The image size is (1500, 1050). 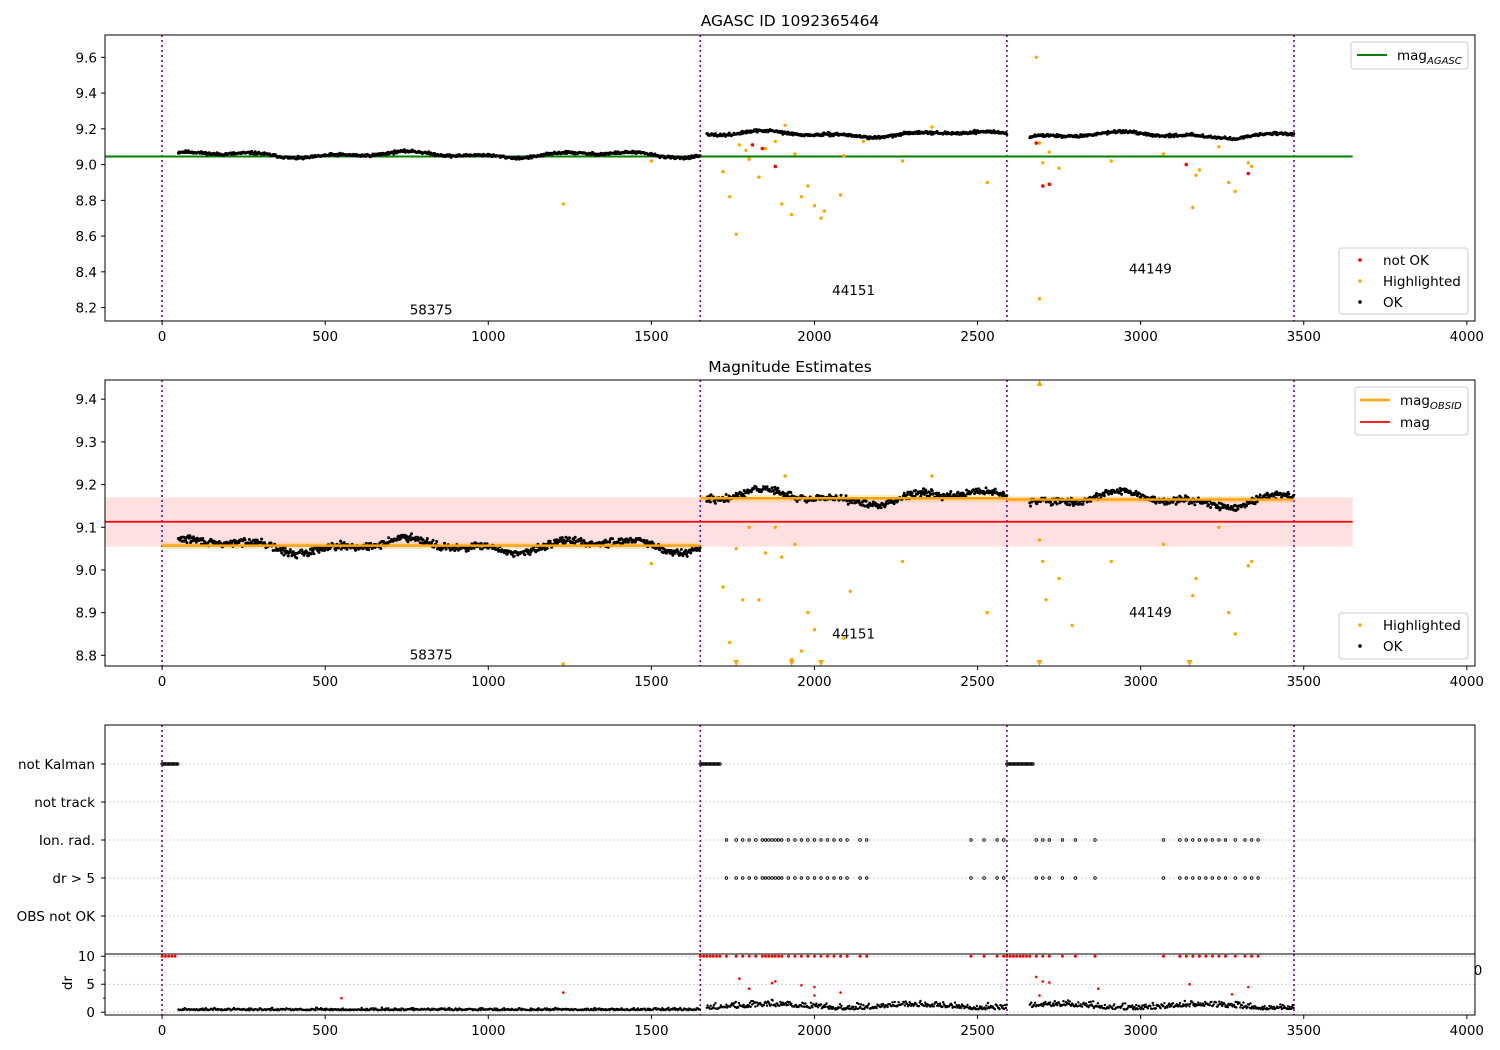 I want to click on flag-row-label: not Kalman, so click(x=56, y=765).